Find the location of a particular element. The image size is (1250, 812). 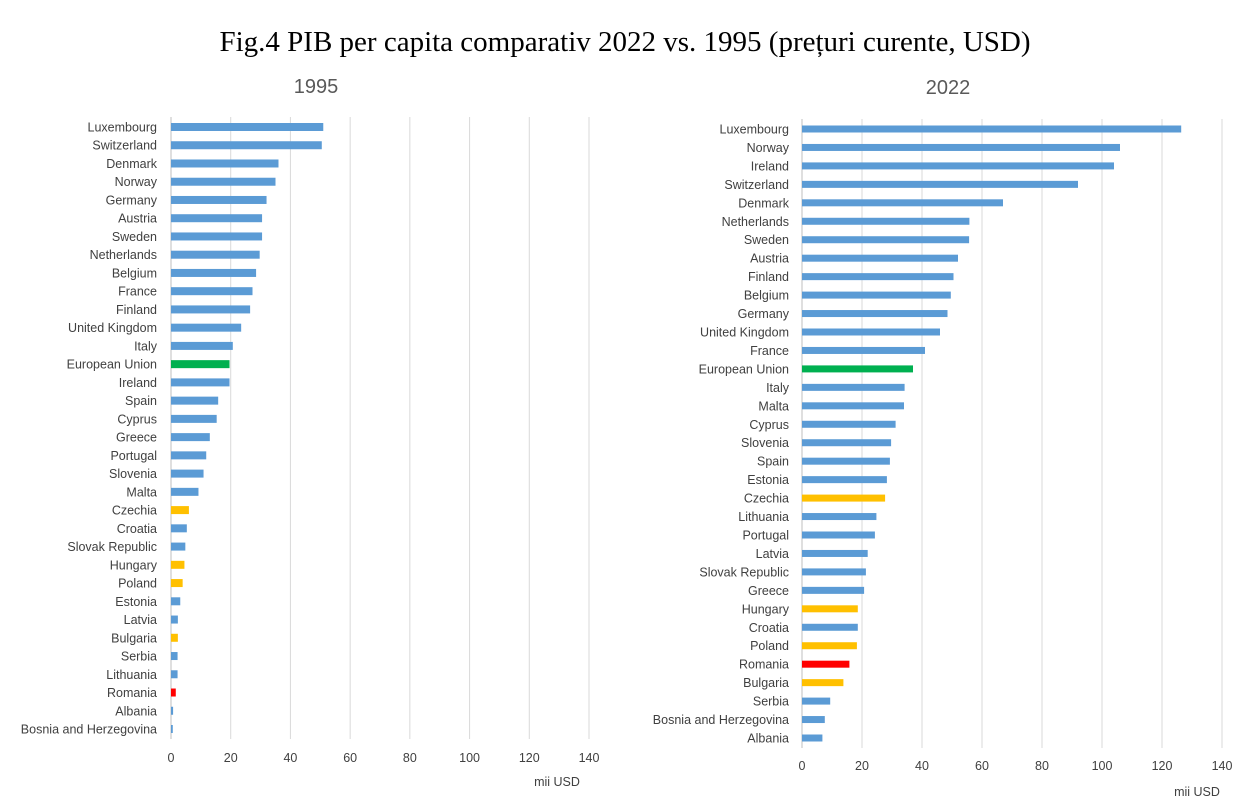

bar-2022-sweden is located at coordinates (886, 240).